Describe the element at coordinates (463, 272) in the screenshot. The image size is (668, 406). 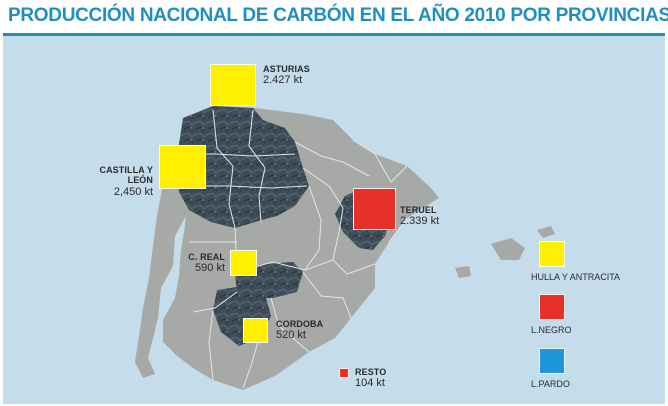
I see `ibiza-island` at that location.